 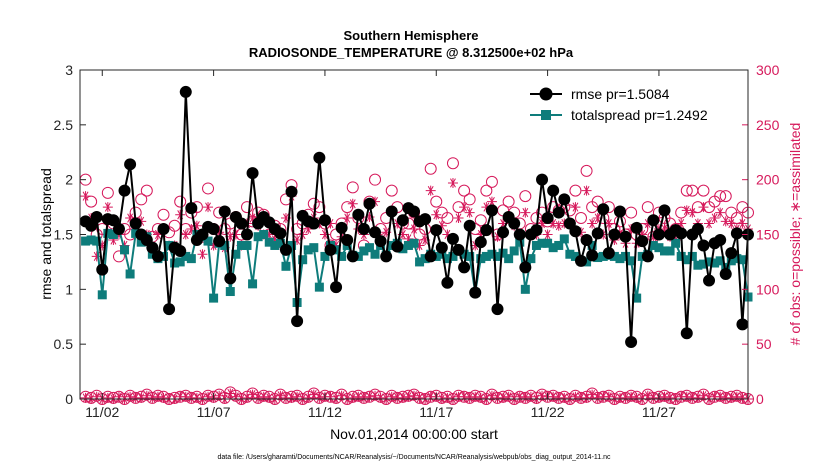 What do you see at coordinates (69, 399) in the screenshot?
I see `y-left-tick-label: 0` at bounding box center [69, 399].